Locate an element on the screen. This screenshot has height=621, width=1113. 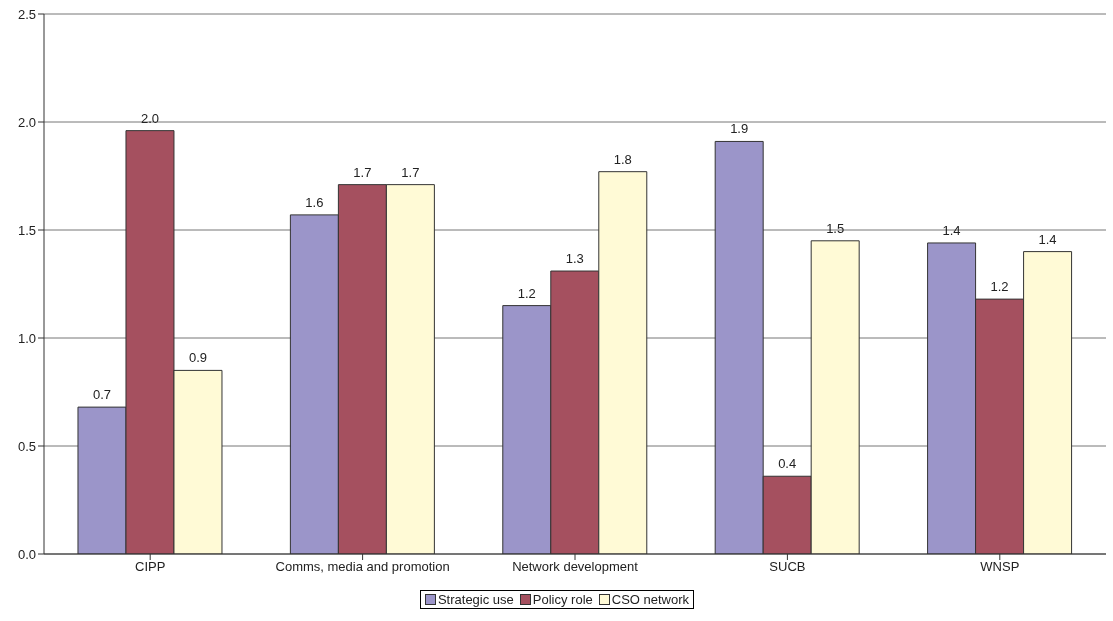
data-label: 0.7 is located at coordinates (102, 395).